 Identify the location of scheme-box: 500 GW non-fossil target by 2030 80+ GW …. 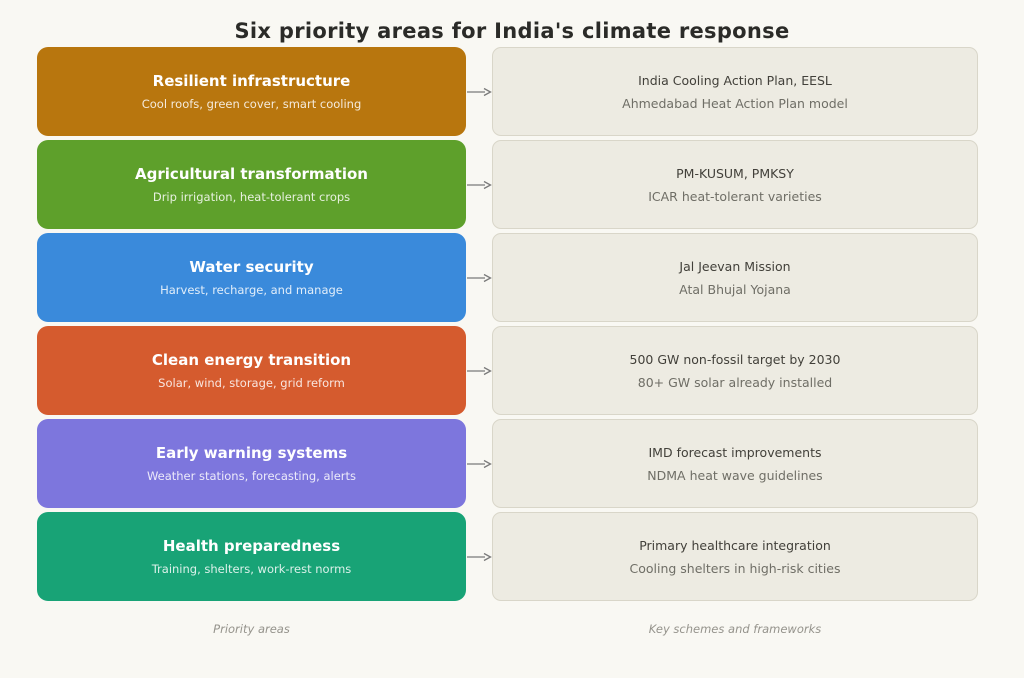
(735, 370).